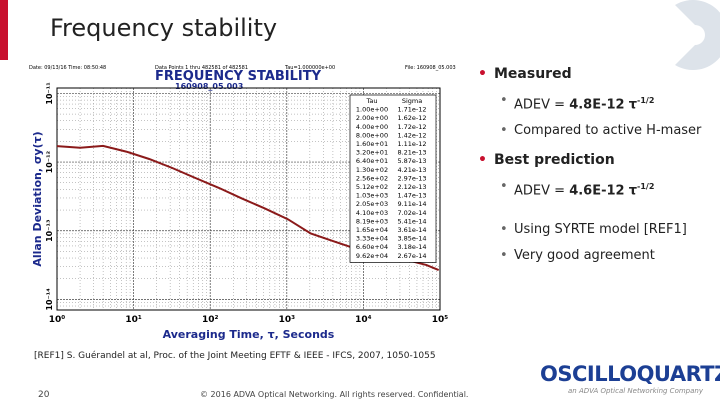 This screenshot has height=405, width=720. I want to click on sub-bullet: ADEV = 4.6E-12 τ-1/2, so click(607, 189).